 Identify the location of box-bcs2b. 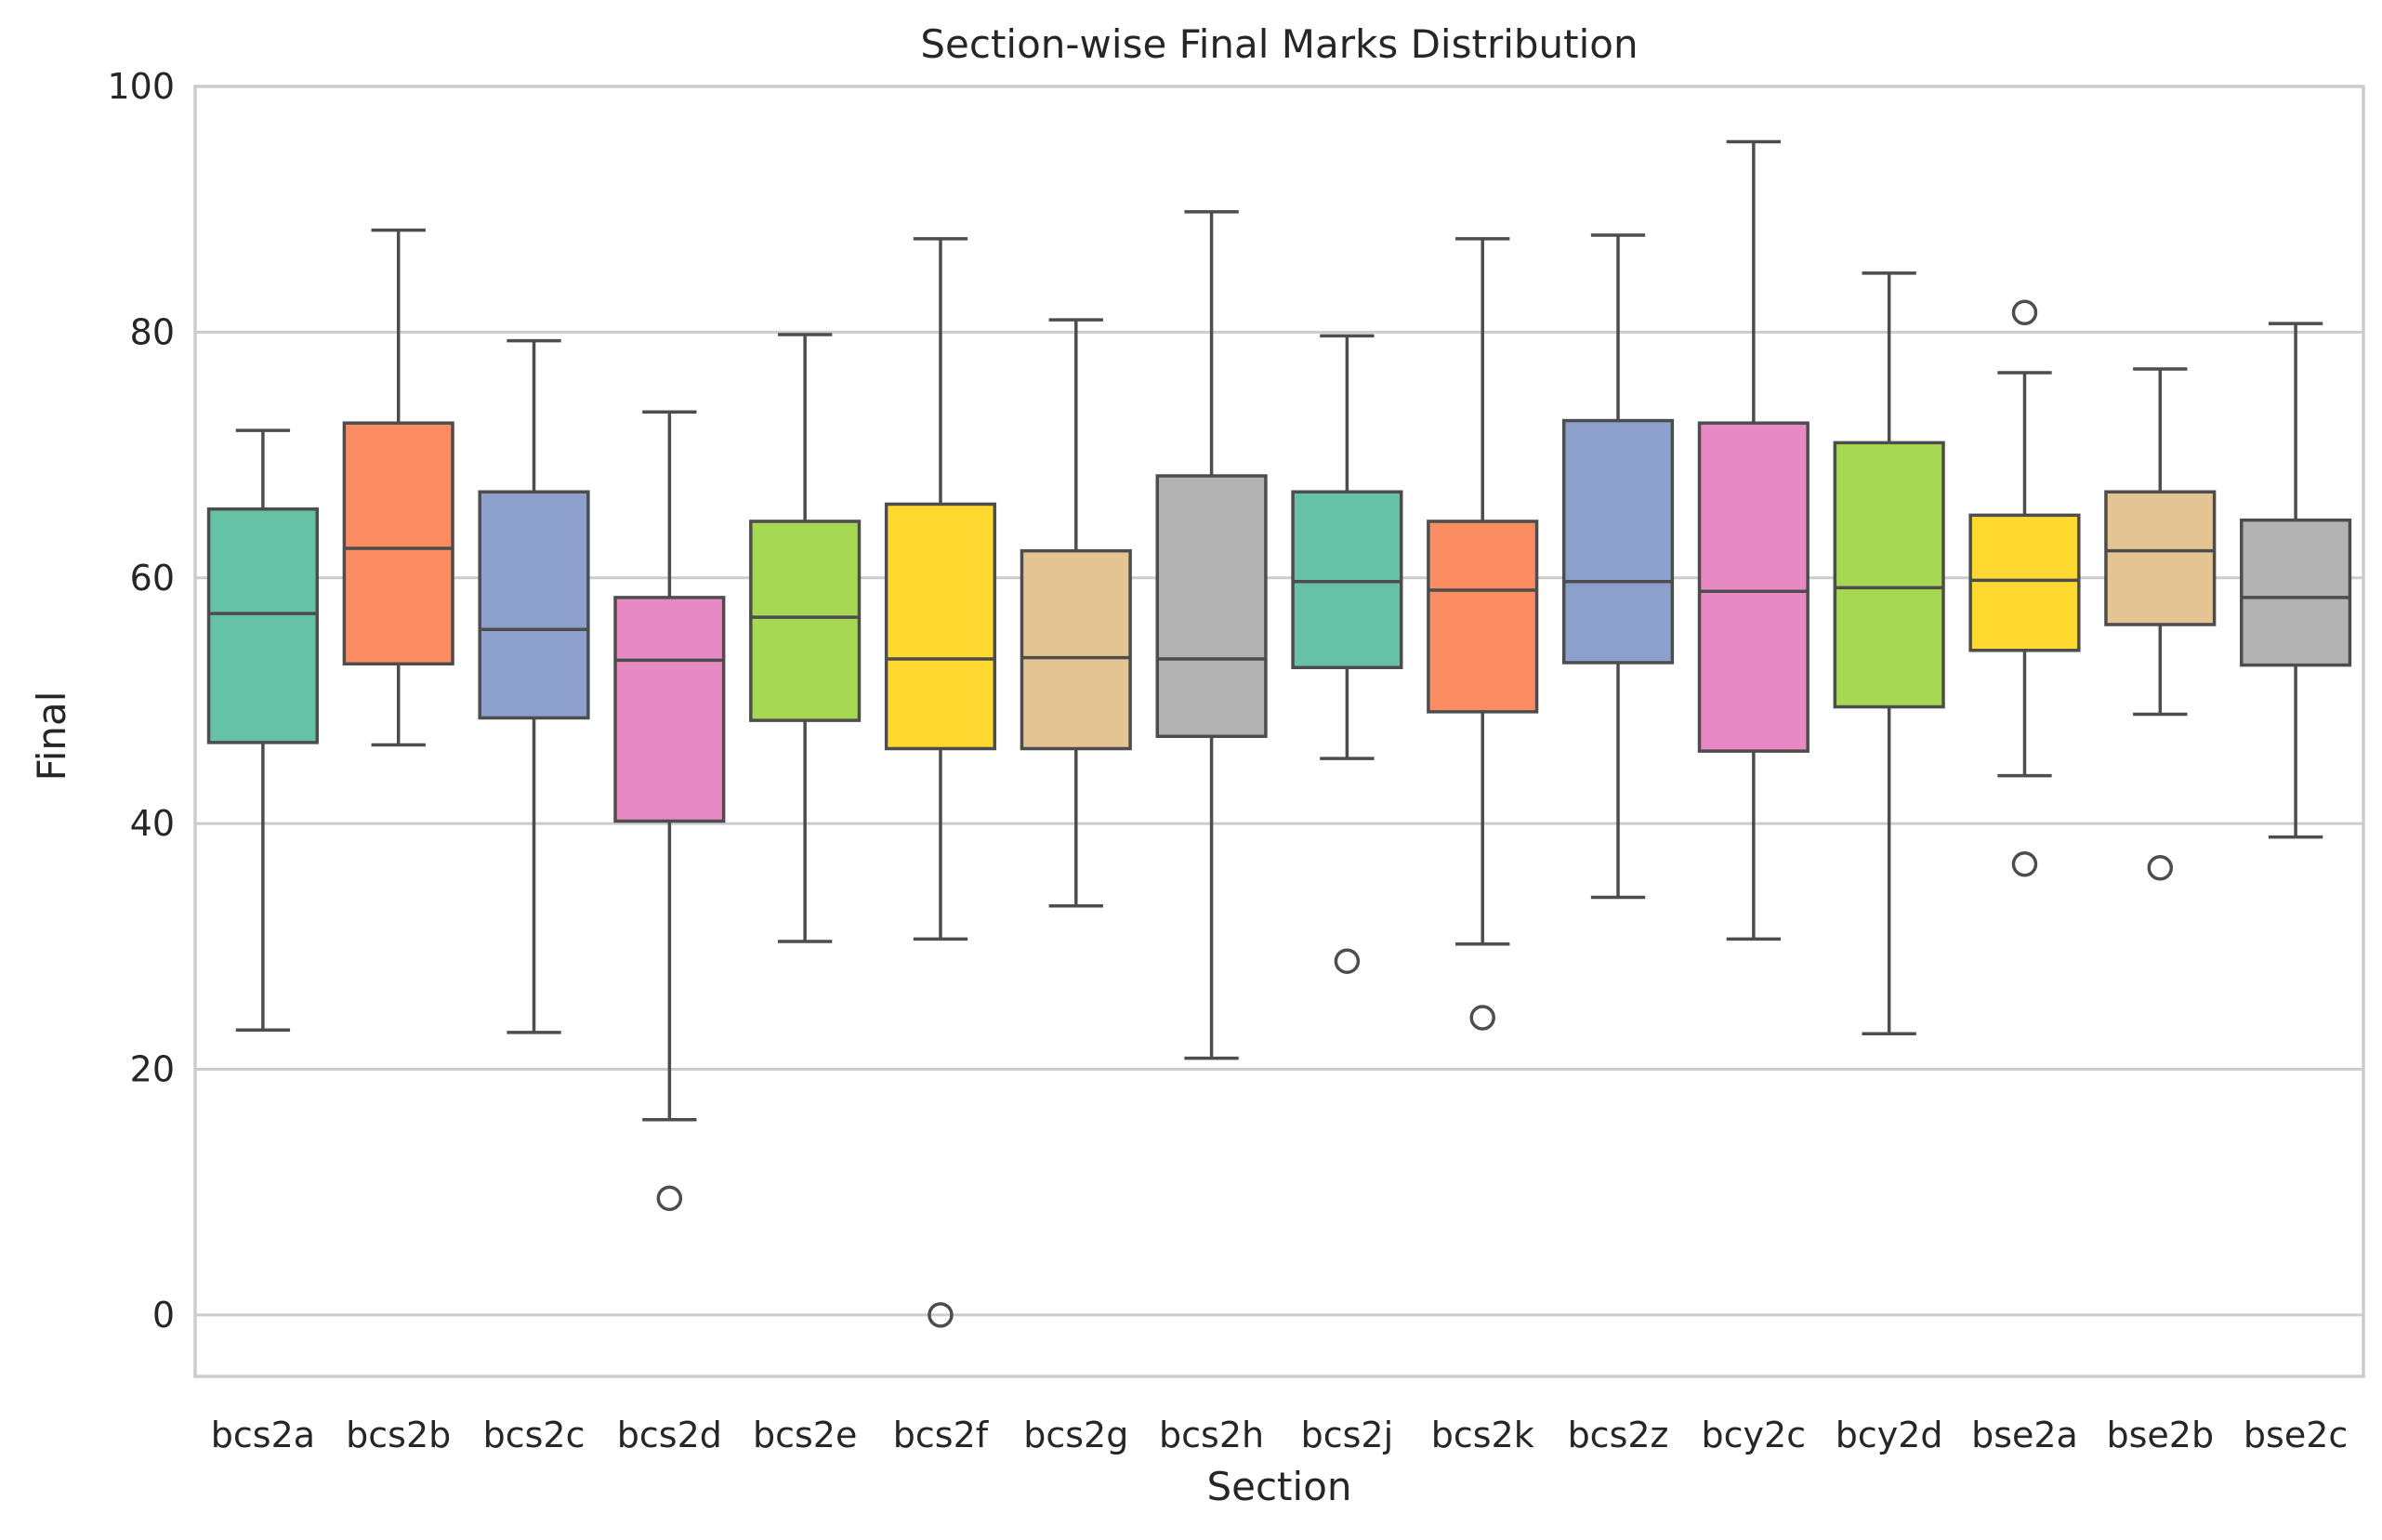
(398, 487).